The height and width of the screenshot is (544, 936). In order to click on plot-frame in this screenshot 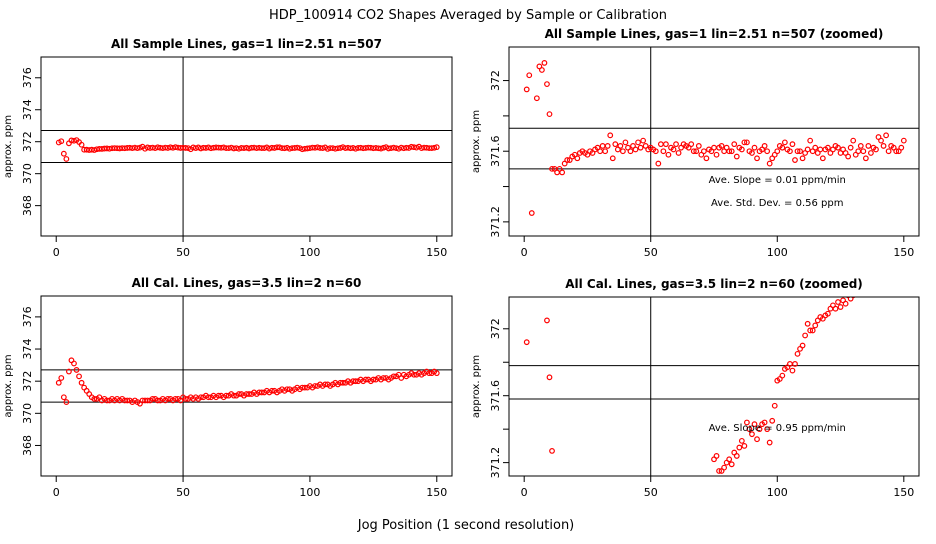, I will do `click(246, 386)`.